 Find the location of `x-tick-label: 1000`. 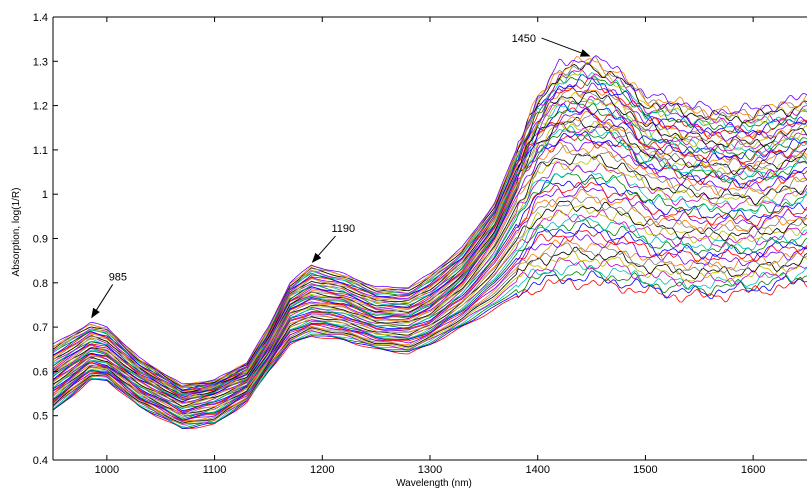

x-tick-label: 1000 is located at coordinates (107, 470).